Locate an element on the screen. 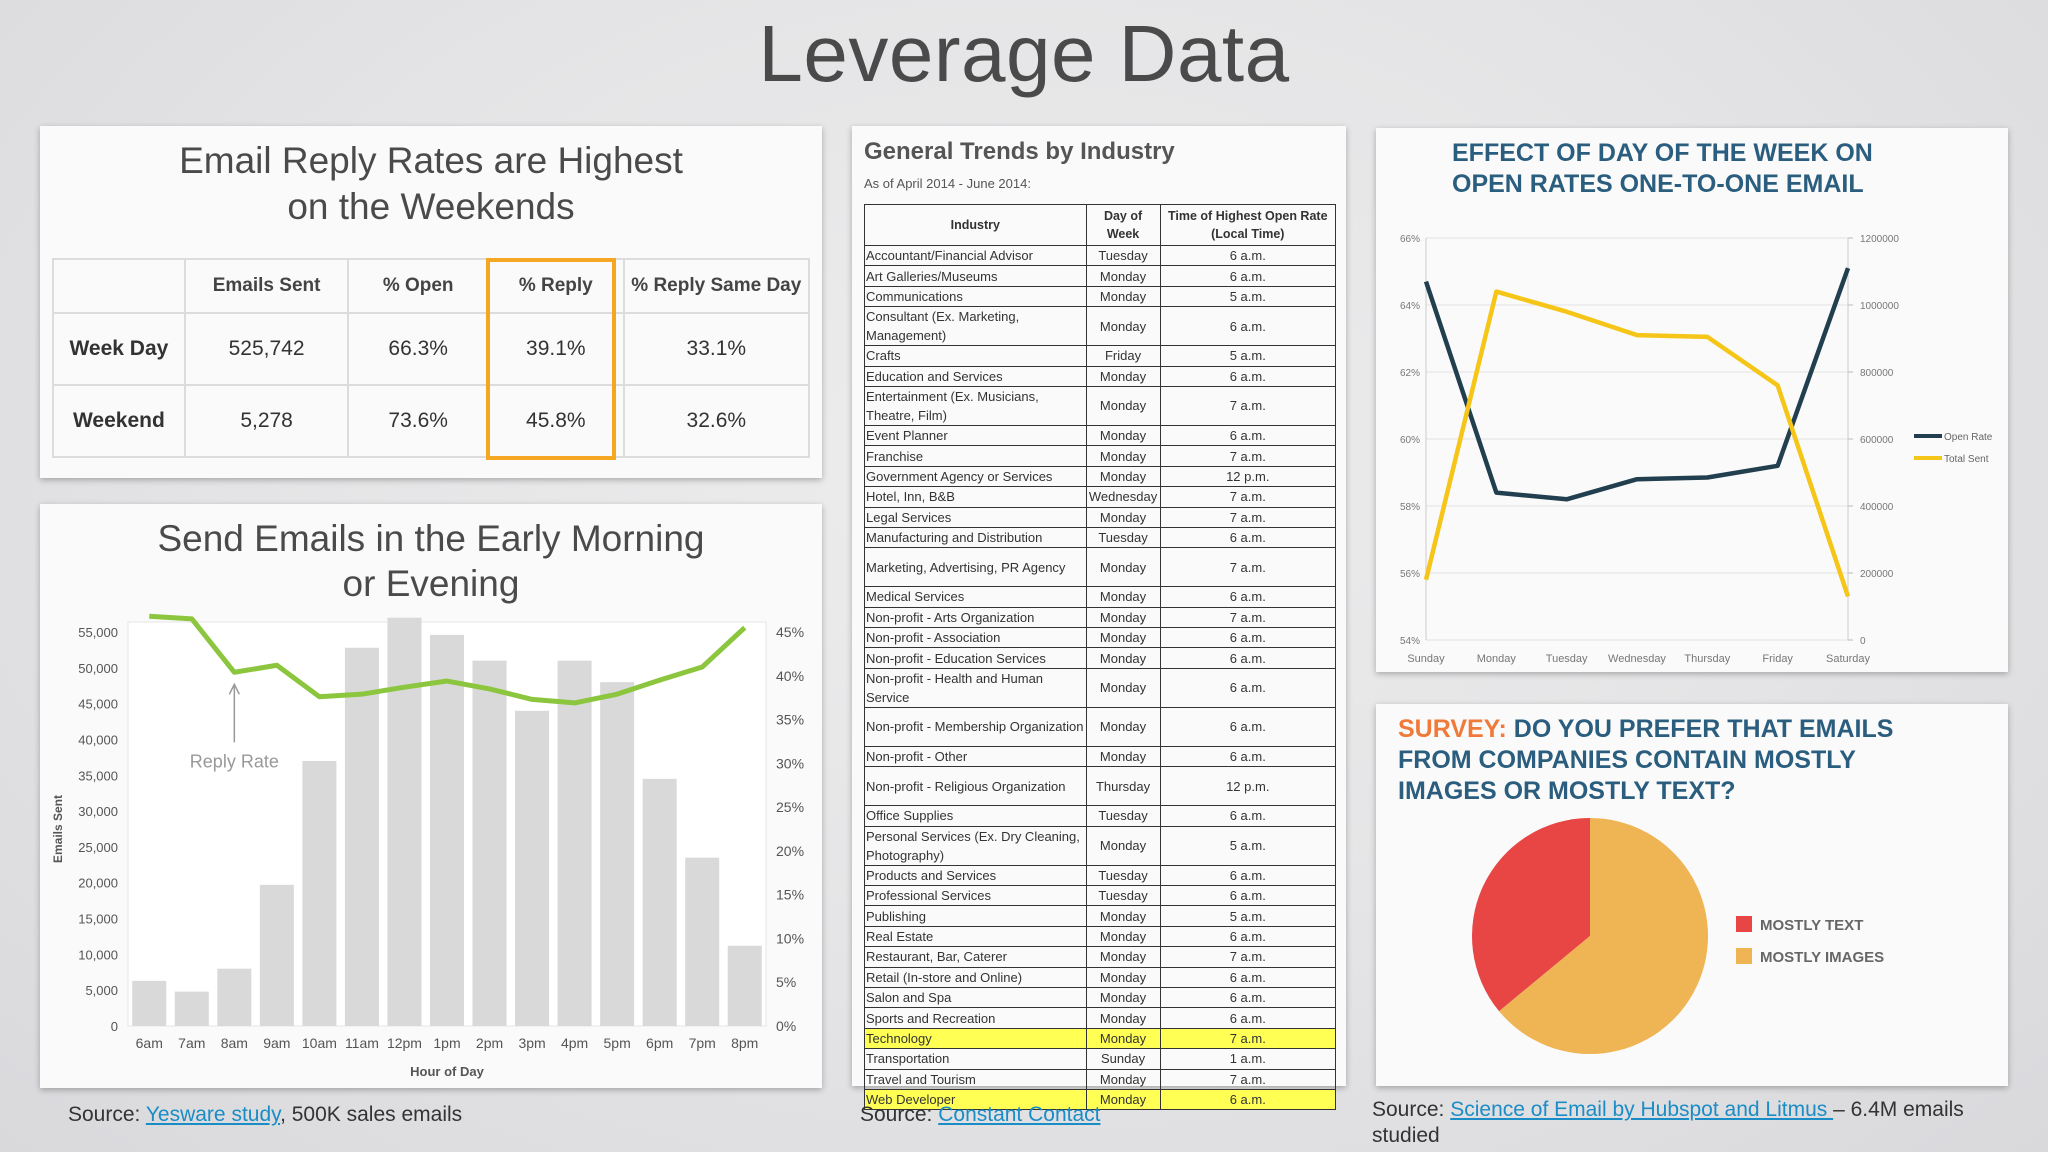  table-row: Crafts Friday 5 a.m. is located at coordinates (1100, 356).